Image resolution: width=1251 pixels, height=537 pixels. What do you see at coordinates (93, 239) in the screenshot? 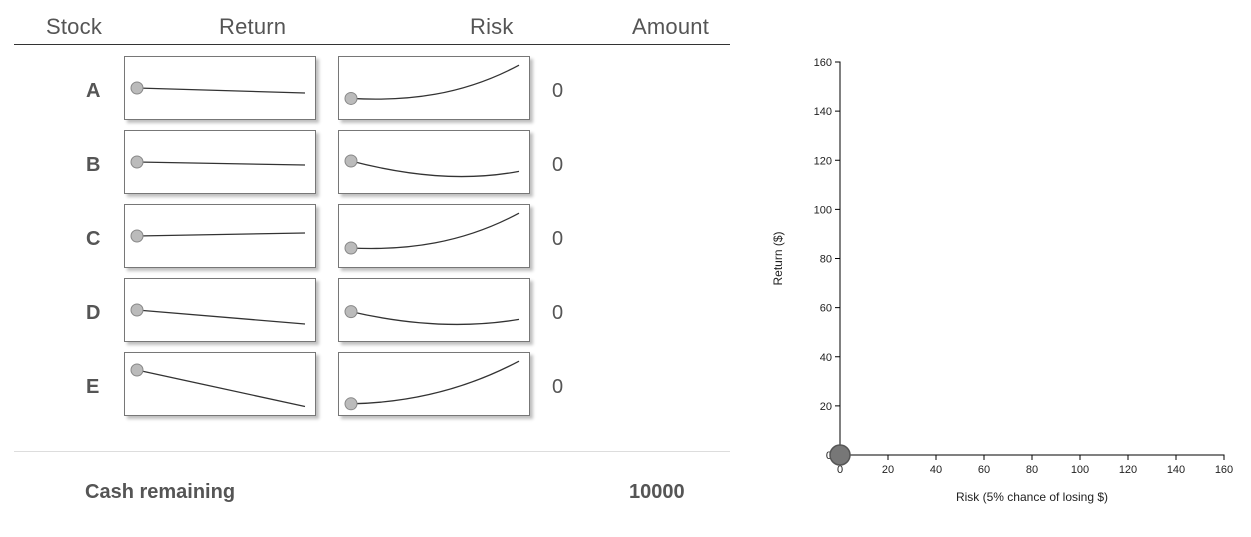
I see `stock-name: C` at bounding box center [93, 239].